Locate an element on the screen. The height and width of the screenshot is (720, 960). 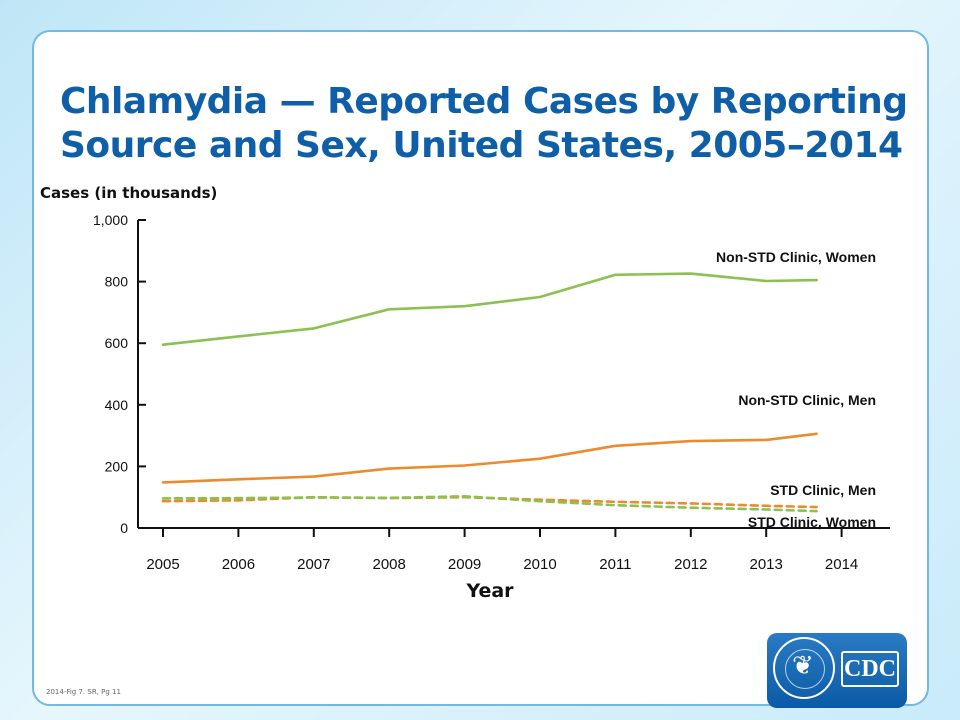
x-tick-label: 2005 is located at coordinates (162, 564).